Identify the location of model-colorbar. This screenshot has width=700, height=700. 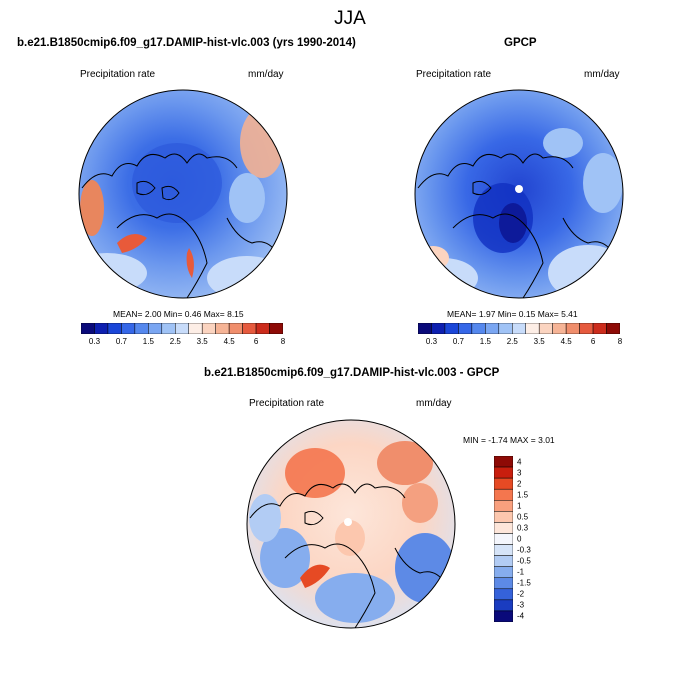
(182, 328).